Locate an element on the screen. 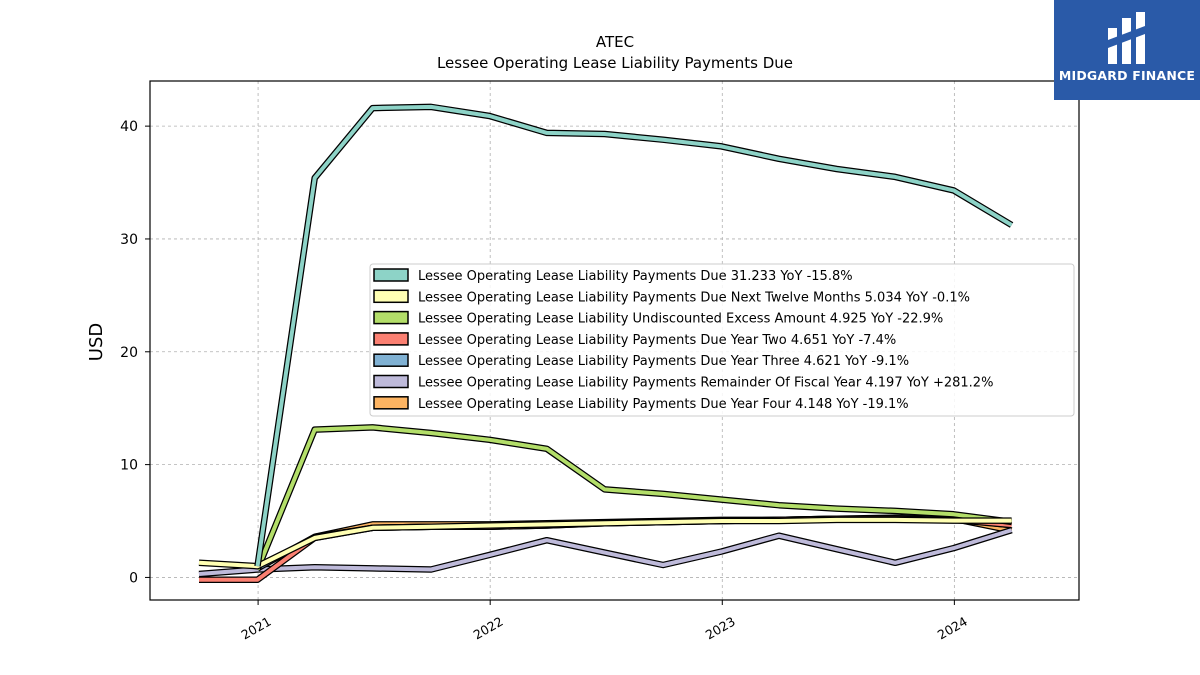  midgard-logo-icon is located at coordinates (1126, 38).